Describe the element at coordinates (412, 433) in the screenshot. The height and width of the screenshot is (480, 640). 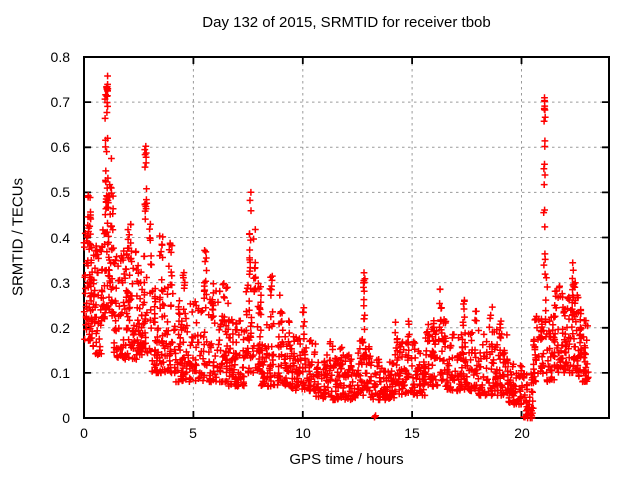
I see `x-tick-label-15: 15` at that location.